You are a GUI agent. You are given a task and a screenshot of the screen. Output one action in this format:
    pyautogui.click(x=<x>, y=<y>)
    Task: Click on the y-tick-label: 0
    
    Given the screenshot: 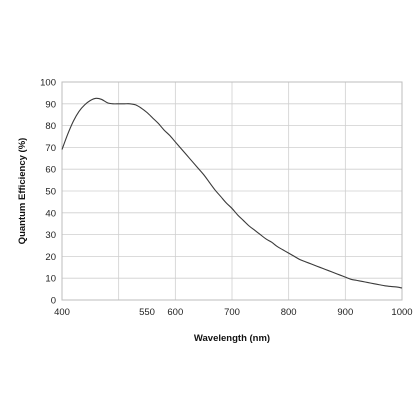 What is the action you would take?
    pyautogui.click(x=53, y=301)
    